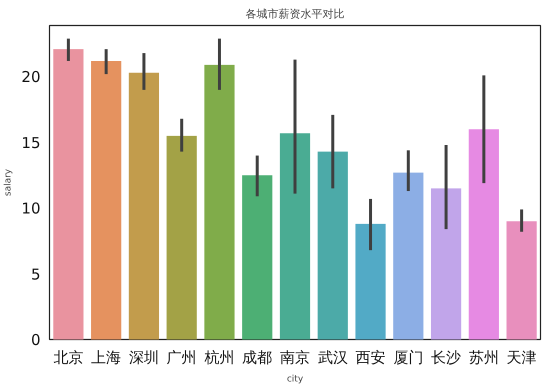 Image resolution: width=550 pixels, height=387 pixels. Describe the element at coordinates (371, 357) in the screenshot. I see `x-tick-label: 西安` at that location.